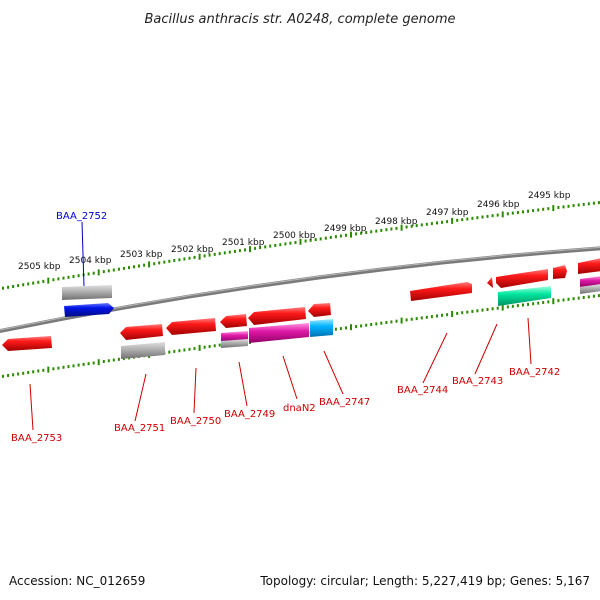 This screenshot has width=600, height=600. I want to click on gene-label-baa-2752: BAA_2752, so click(81, 216).